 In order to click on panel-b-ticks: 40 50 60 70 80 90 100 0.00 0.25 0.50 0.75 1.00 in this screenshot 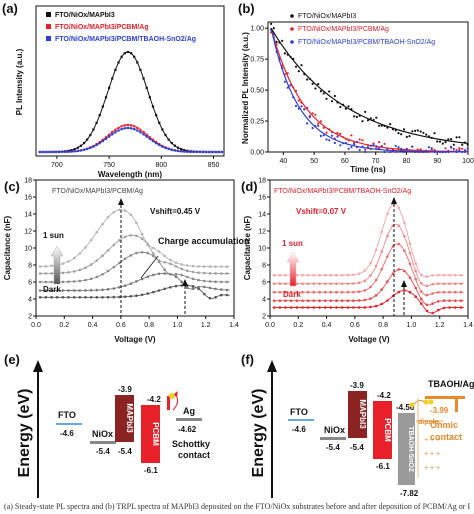, I will do `click(362, 95)`.